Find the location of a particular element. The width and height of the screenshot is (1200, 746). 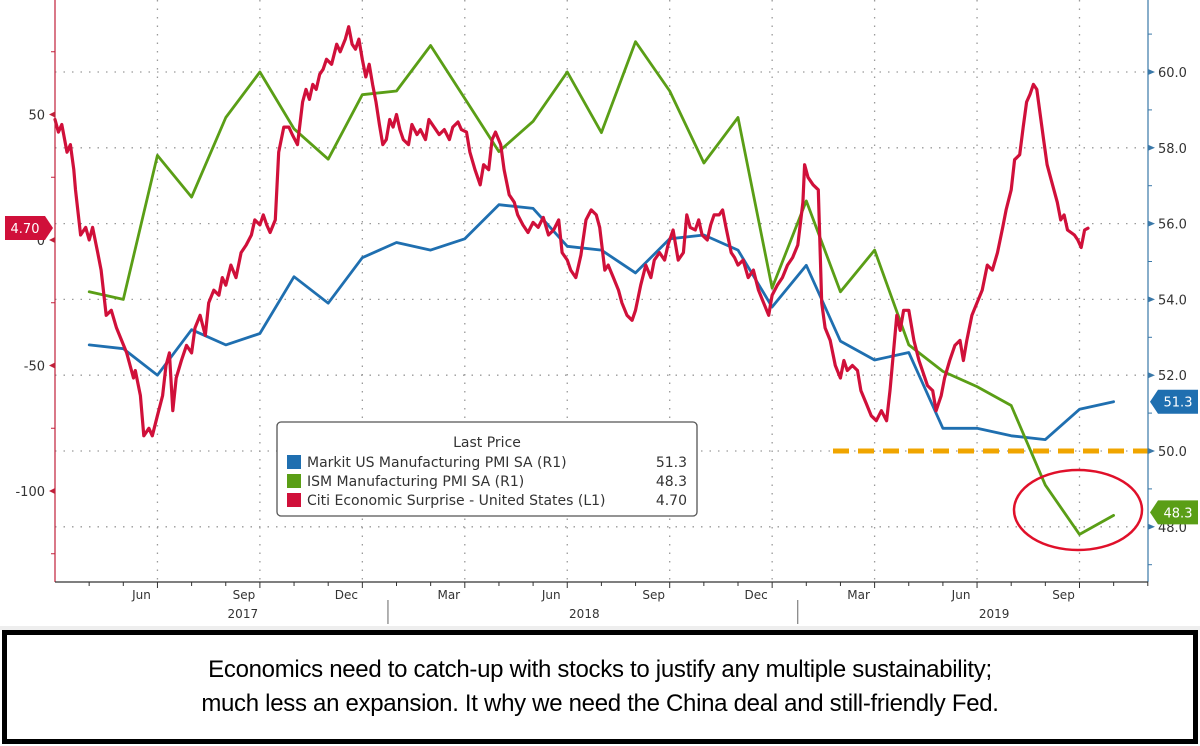

badge-markit-last: 51.3 is located at coordinates (1174, 401).